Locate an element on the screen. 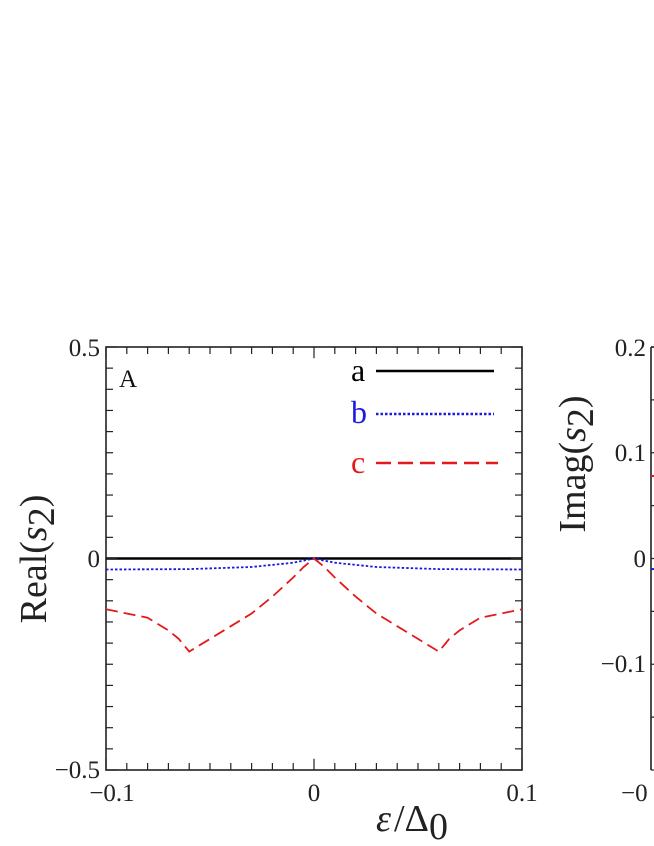 Image resolution: width=654 pixels, height=846 pixels. legend-label-c: c is located at coordinates (358, 462).